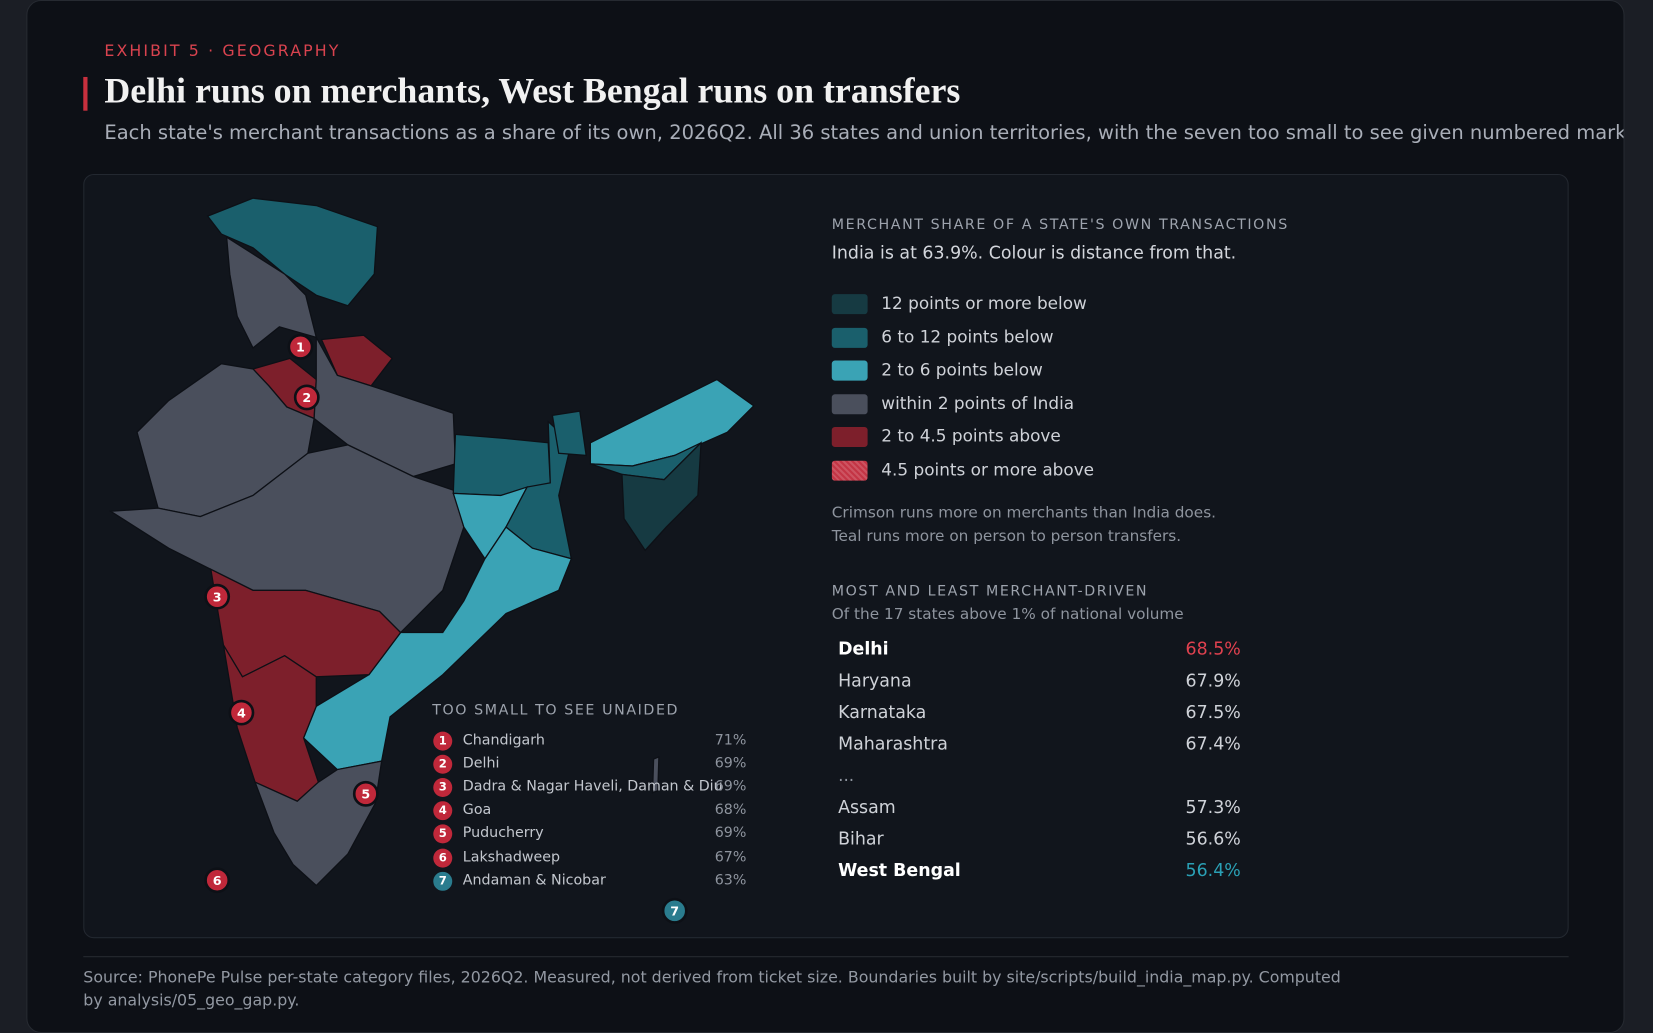 The height and width of the screenshot is (1033, 1653). I want to click on small-name: Delhi, so click(481, 763).